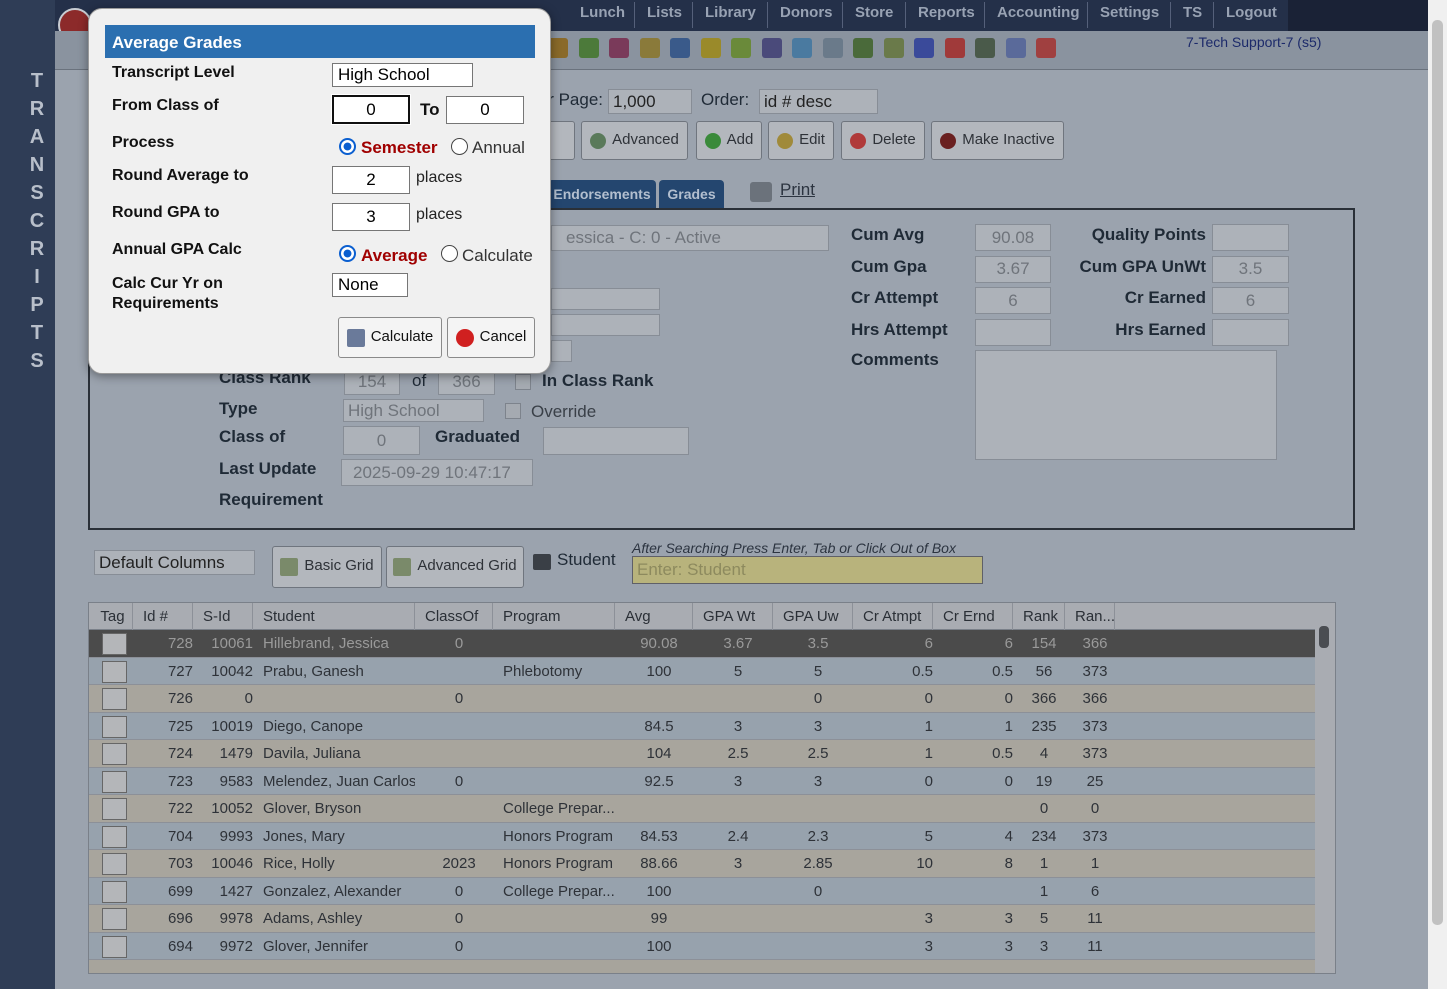 The height and width of the screenshot is (989, 1447). I want to click on nav-item: Reports, so click(946, 12).